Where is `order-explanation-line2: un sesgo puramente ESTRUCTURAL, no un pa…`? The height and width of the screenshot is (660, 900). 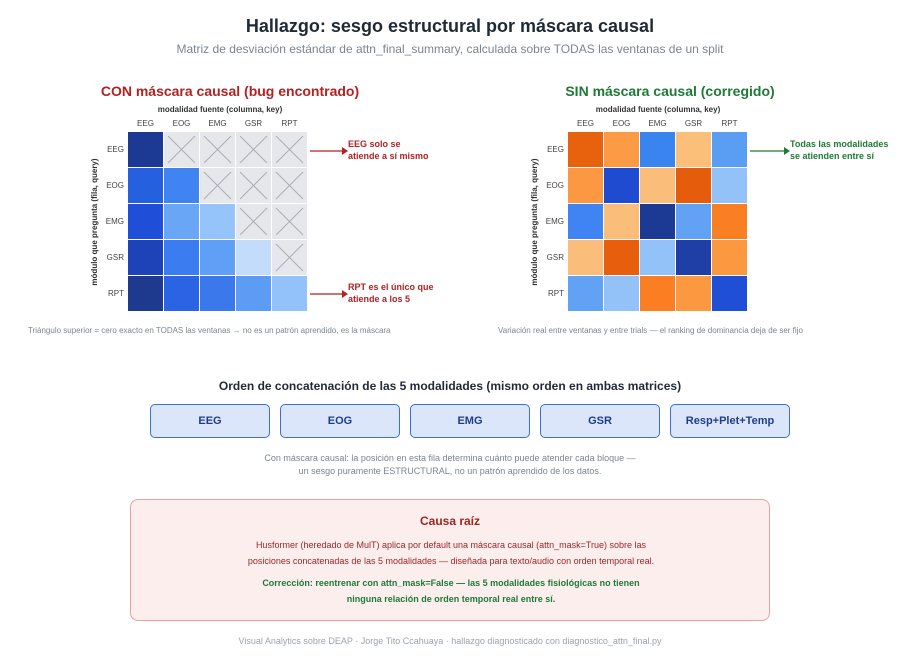
order-explanation-line2: un sesgo puramente ESTRUCTURAL, no un pa… is located at coordinates (450, 471).